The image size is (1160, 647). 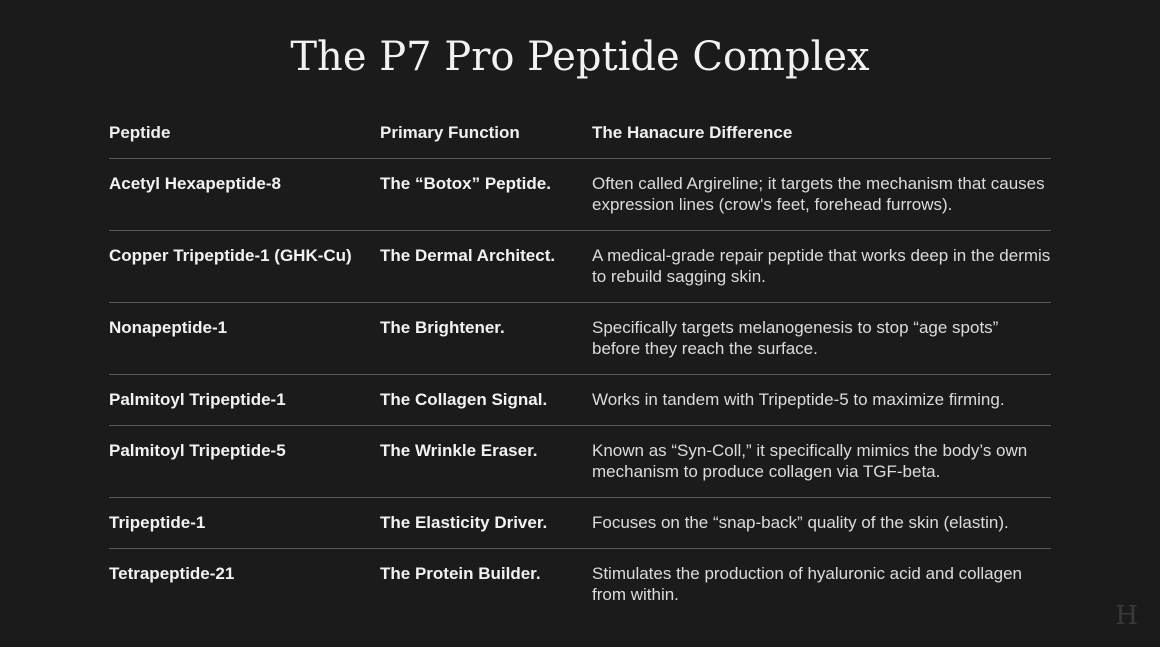 What do you see at coordinates (230, 255) in the screenshot?
I see `peptide-cell: Copper Tripeptide-1 (GHK-Cu)` at bounding box center [230, 255].